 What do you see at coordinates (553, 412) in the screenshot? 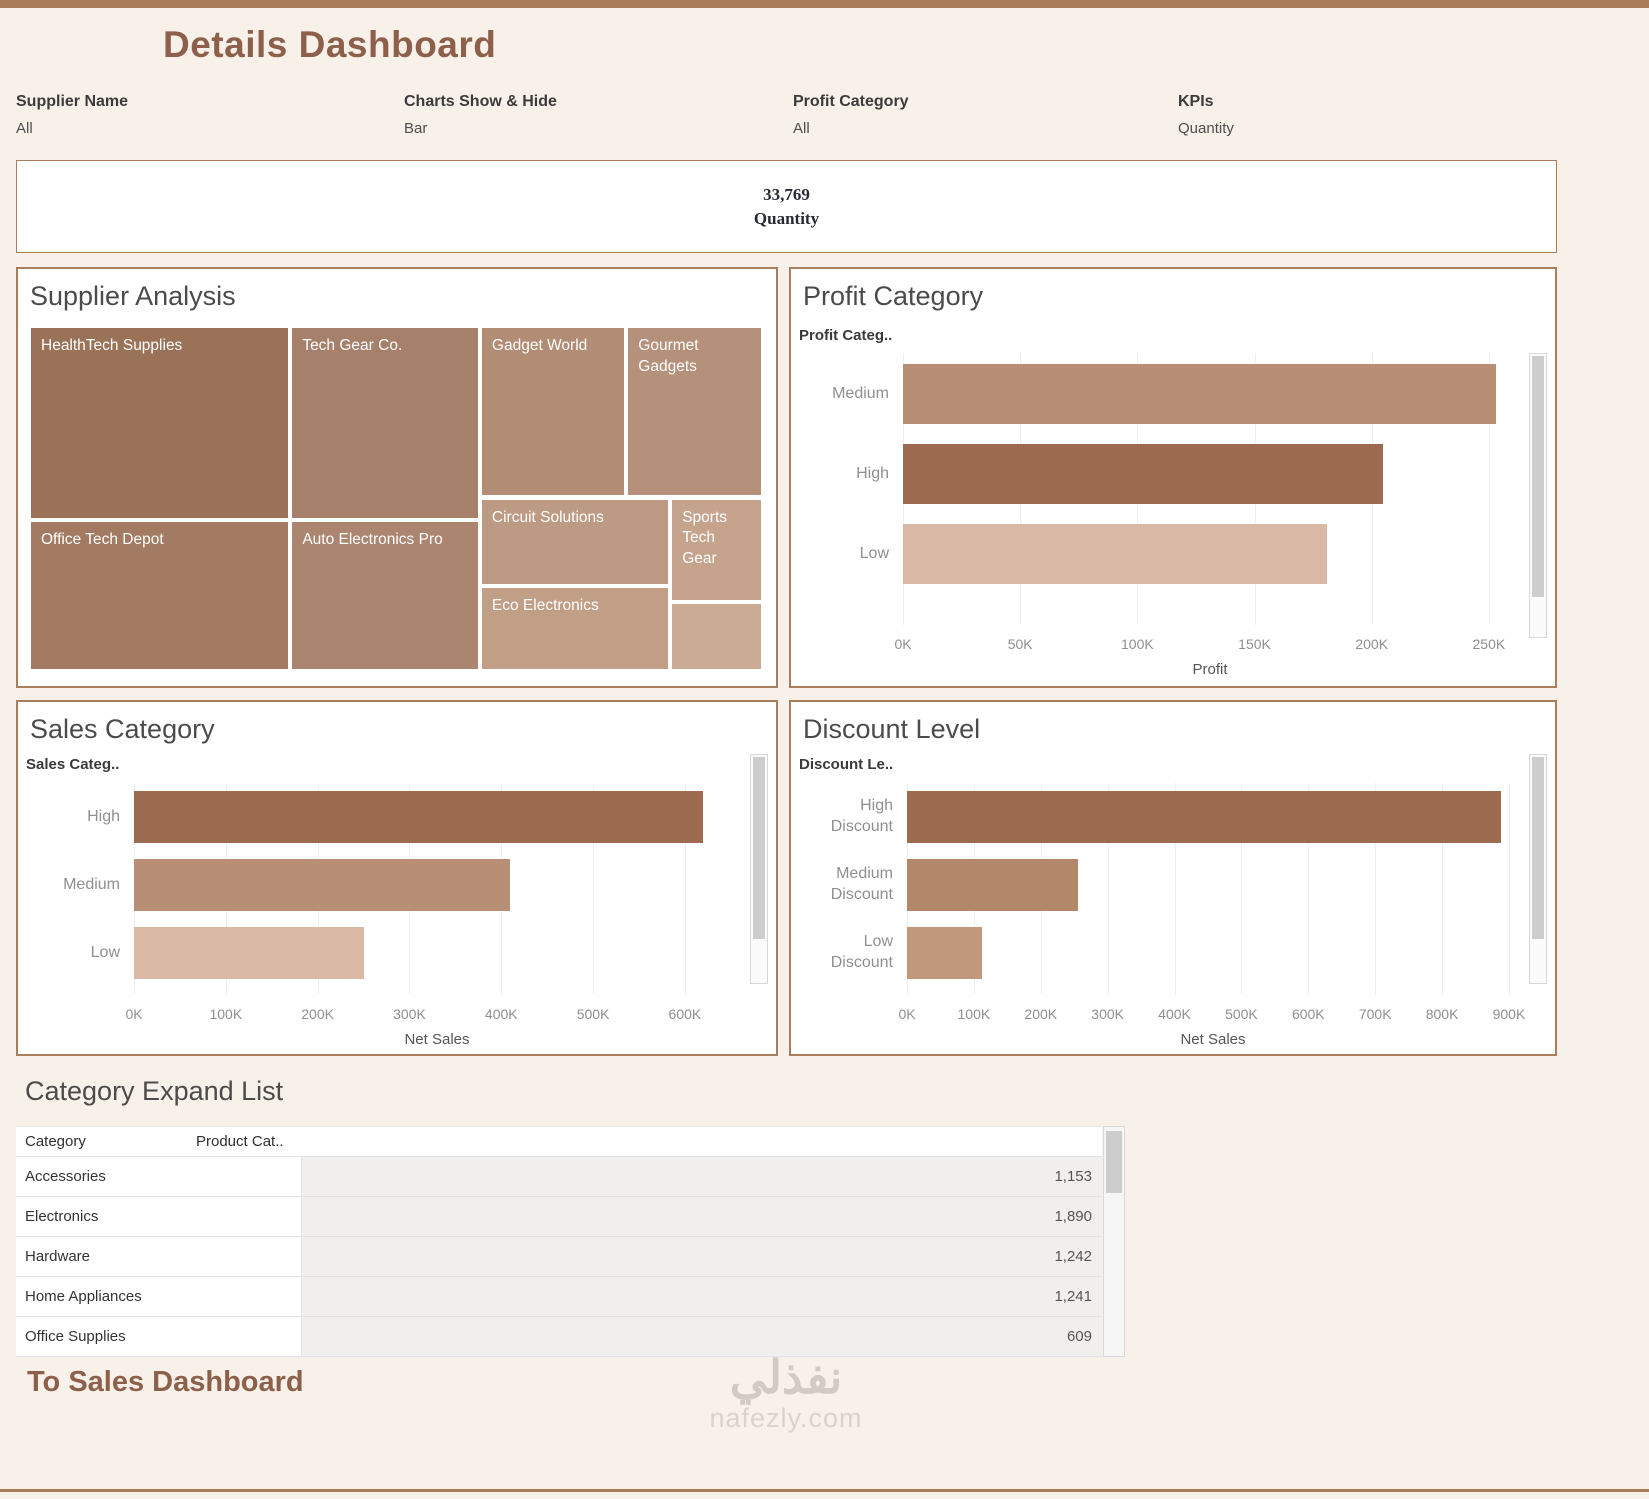
I see `treemap-cell: Gadget World` at bounding box center [553, 412].